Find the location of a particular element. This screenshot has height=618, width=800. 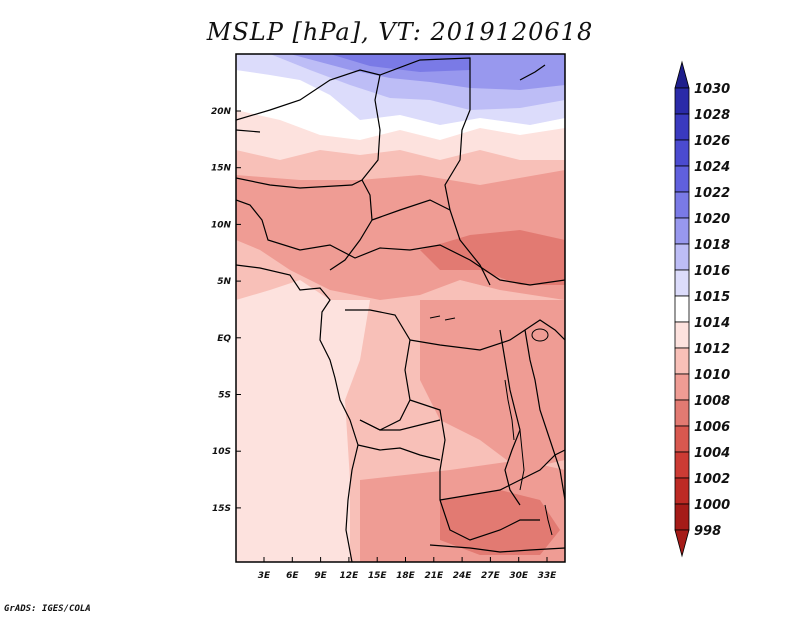

colorbar-level-label: 1030 is located at coordinates (712, 89).